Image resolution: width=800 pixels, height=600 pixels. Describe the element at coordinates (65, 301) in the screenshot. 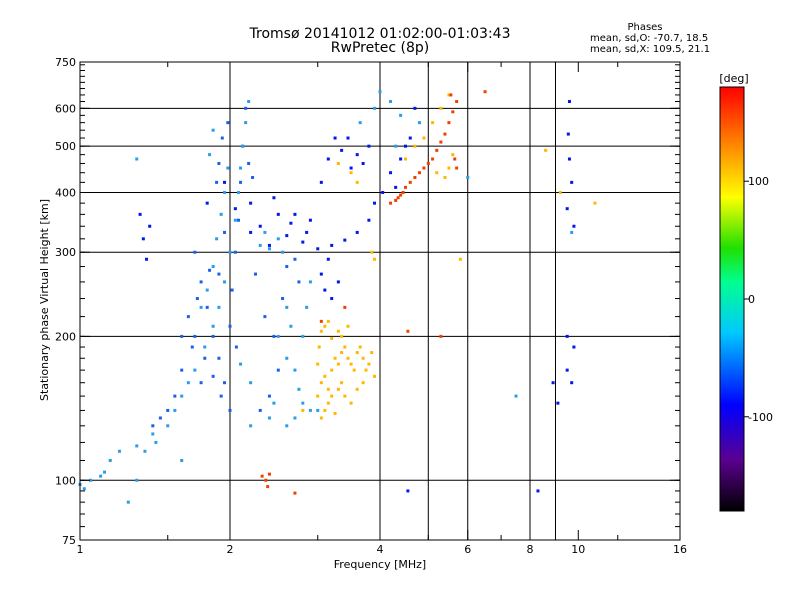

I see `y-tick-labels: 75 100 200 300 400 500 600 750` at that location.